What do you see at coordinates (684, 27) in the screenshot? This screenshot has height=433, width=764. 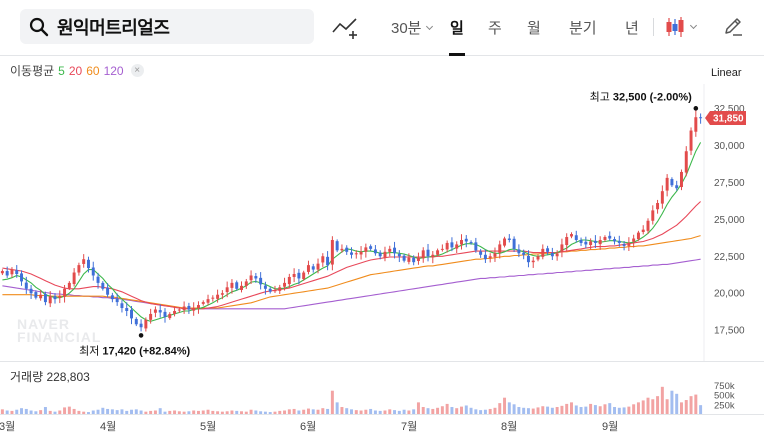 I see `chart-type-button` at bounding box center [684, 27].